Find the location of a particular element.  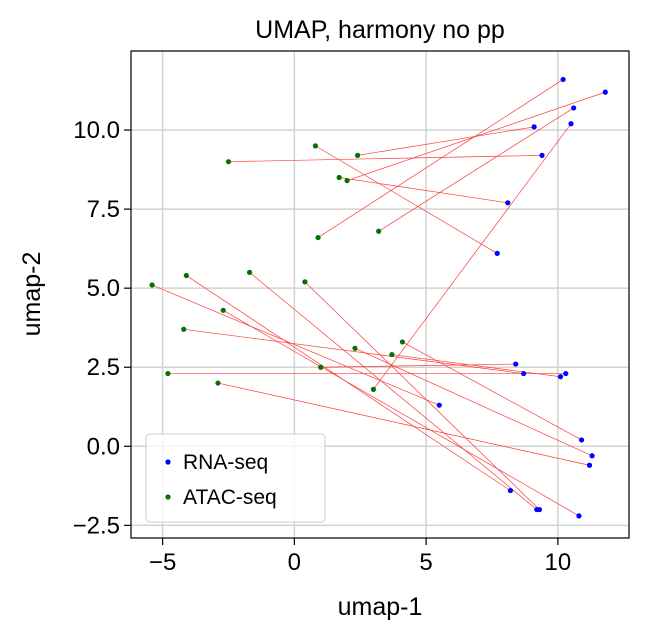

y-tick-label: 7.5 is located at coordinates (103, 209).